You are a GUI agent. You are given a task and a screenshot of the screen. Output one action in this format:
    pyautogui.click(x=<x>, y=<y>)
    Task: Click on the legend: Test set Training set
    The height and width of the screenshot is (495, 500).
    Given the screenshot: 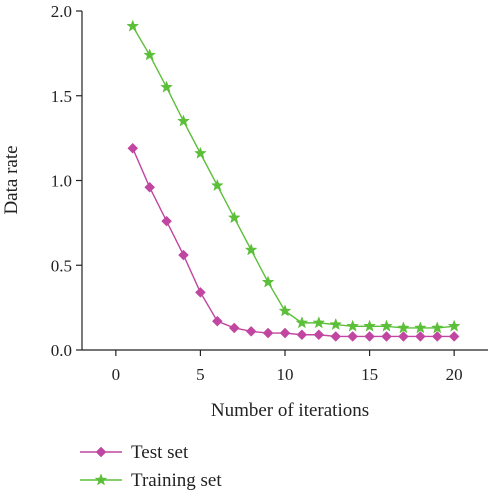 What is the action you would take?
    pyautogui.click(x=151, y=466)
    